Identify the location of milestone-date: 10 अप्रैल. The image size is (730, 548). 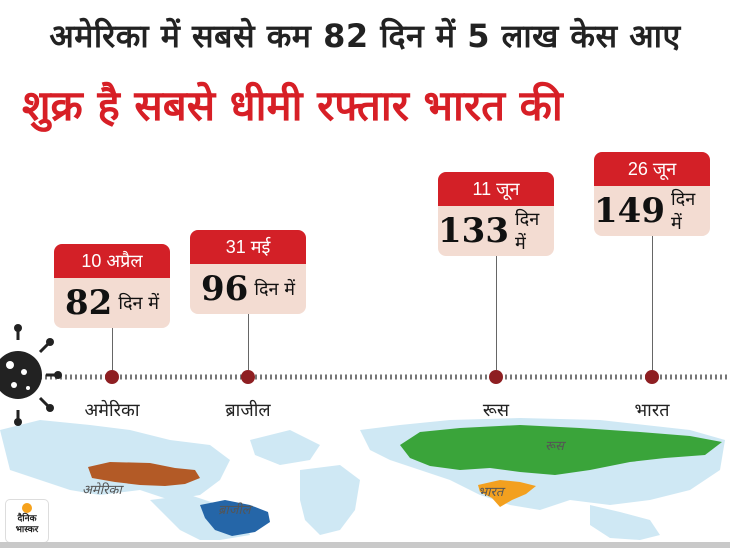
(112, 261).